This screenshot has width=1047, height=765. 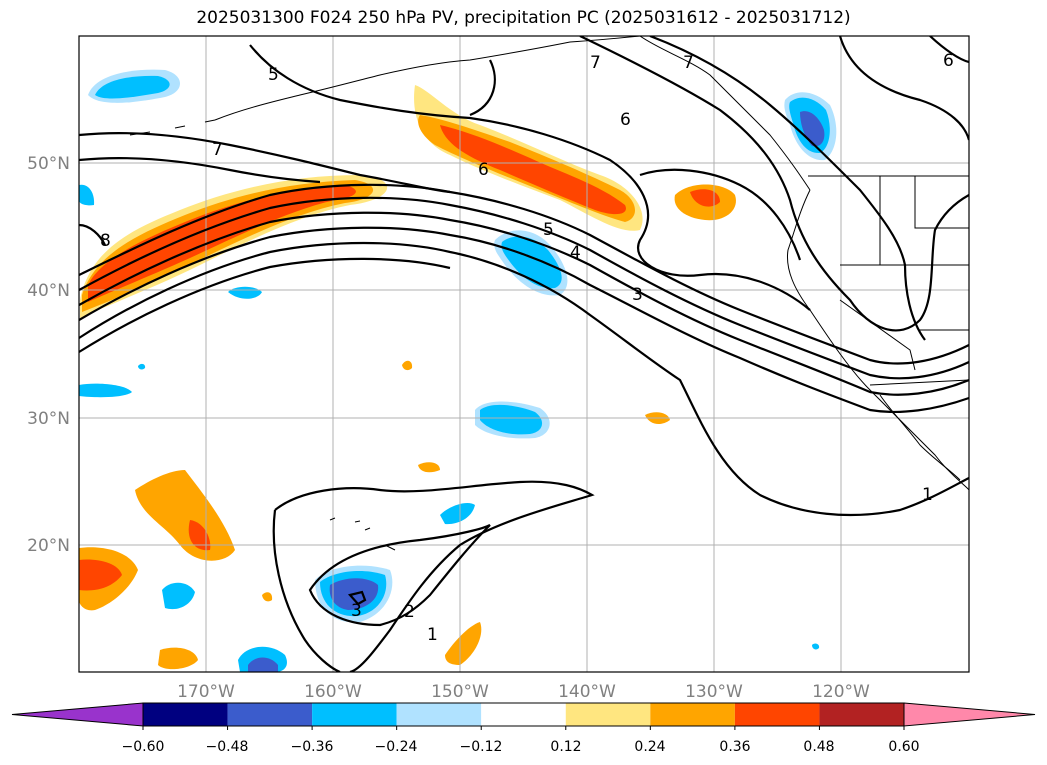 What do you see at coordinates (143, 747) in the screenshot?
I see `colorbar-tick-label: −0.60` at bounding box center [143, 747].